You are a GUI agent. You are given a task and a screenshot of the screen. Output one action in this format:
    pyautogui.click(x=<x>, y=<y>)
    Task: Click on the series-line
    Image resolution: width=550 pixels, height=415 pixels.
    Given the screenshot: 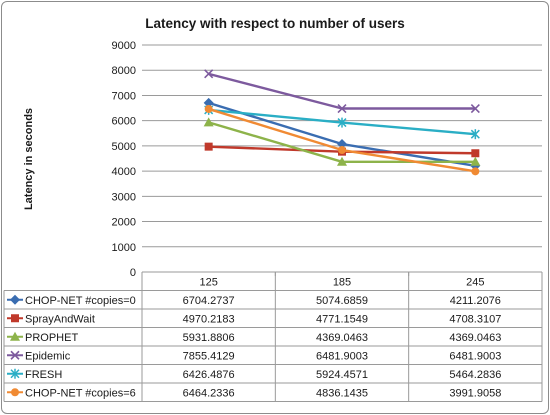 What is the action you would take?
    pyautogui.click(x=342, y=91)
    